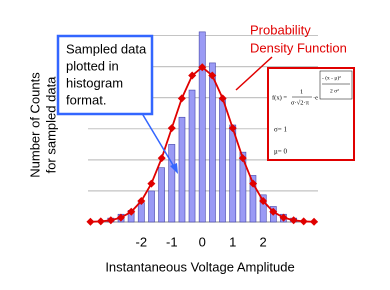 This screenshot has height=290, width=390. I want to click on formula-box, so click(311, 114).